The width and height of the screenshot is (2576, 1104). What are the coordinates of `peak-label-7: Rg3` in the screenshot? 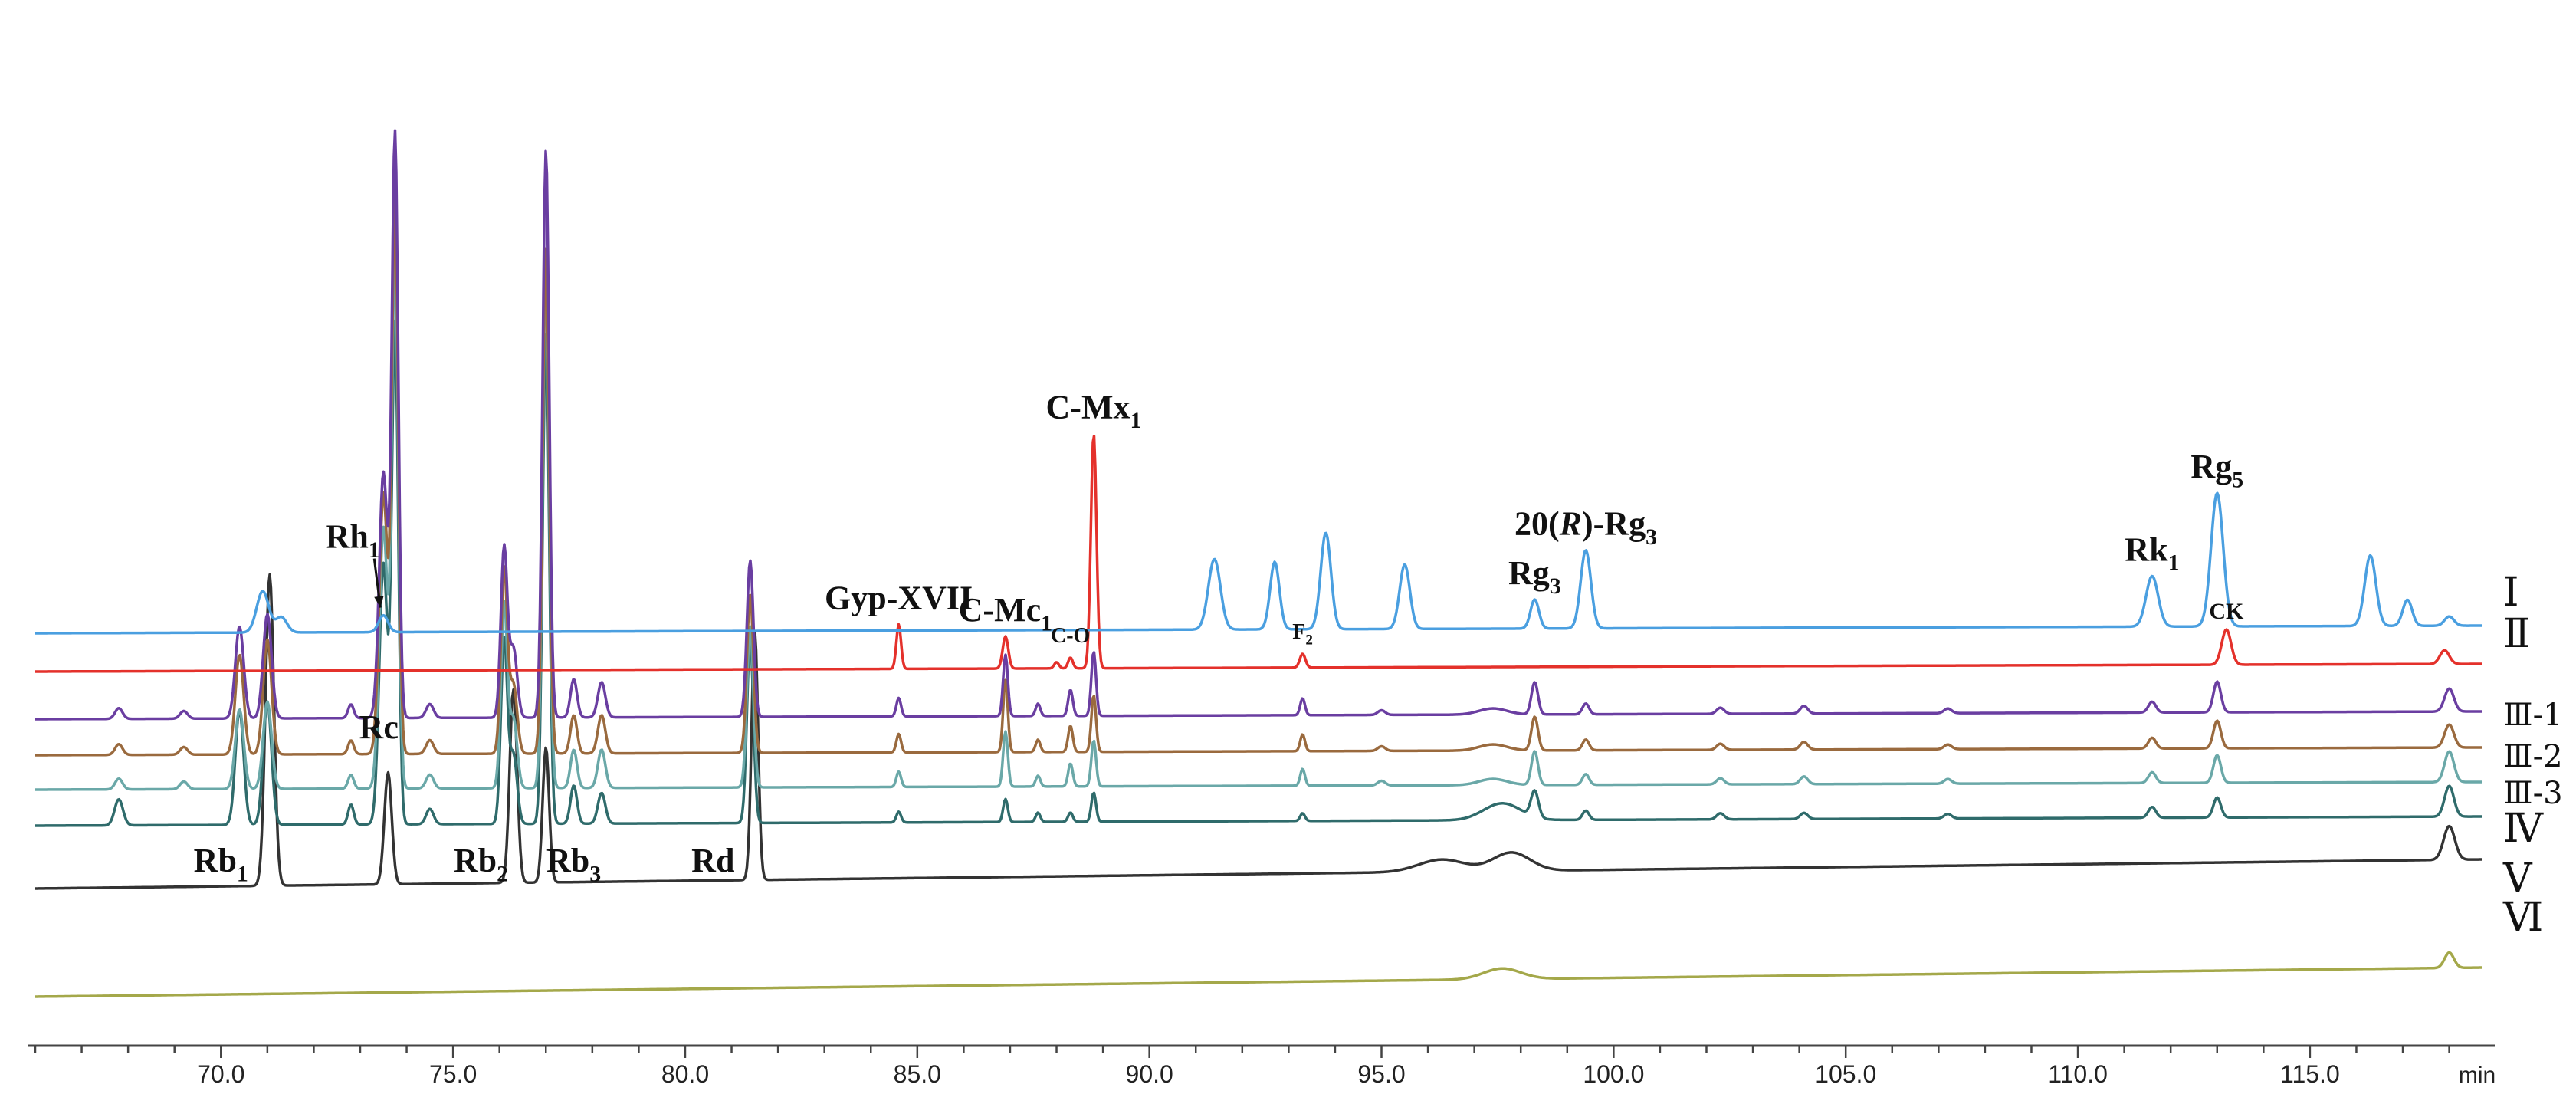 It's located at (1534, 577).